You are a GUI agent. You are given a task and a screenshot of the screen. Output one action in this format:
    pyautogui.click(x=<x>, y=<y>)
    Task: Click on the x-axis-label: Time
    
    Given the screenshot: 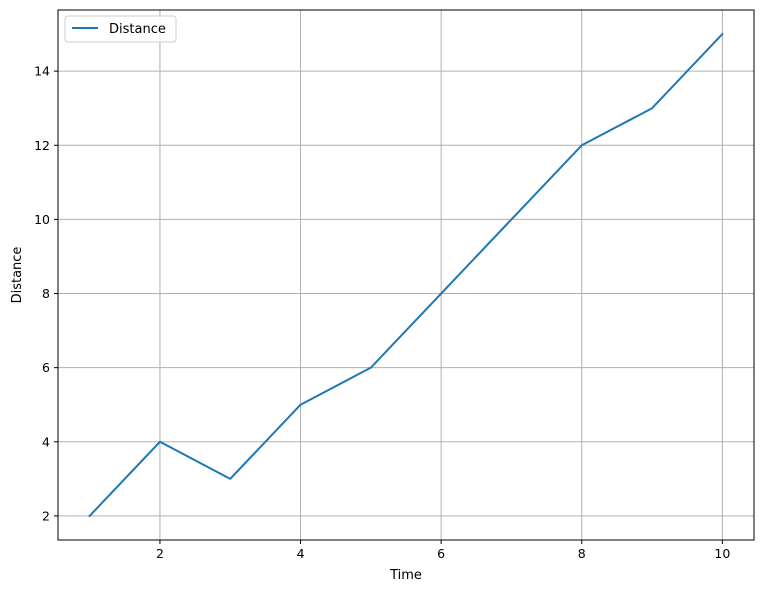 What is the action you would take?
    pyautogui.click(x=405, y=575)
    